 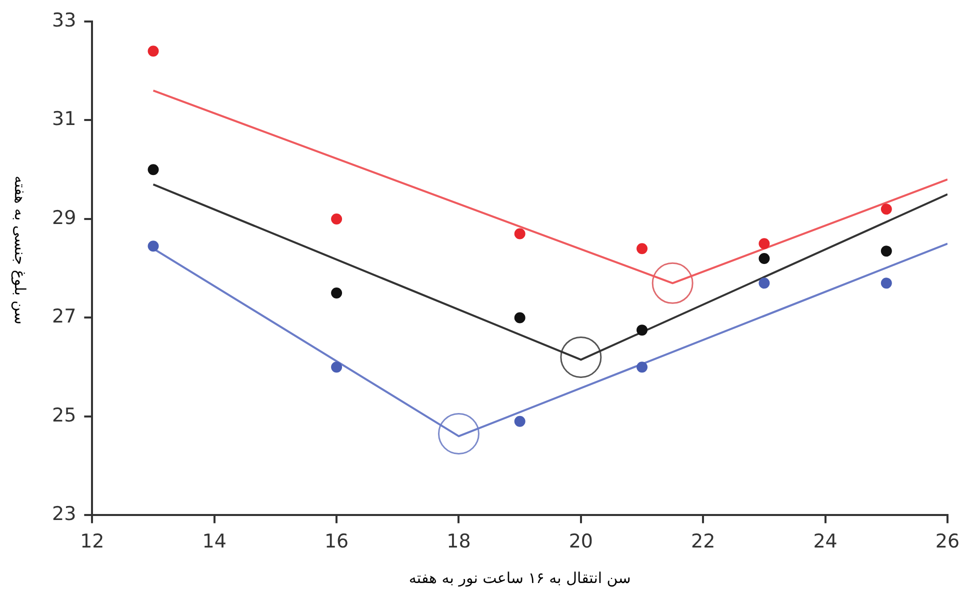 What do you see at coordinates (64, 217) in the screenshot?
I see `y-tick-label: 29` at bounding box center [64, 217].